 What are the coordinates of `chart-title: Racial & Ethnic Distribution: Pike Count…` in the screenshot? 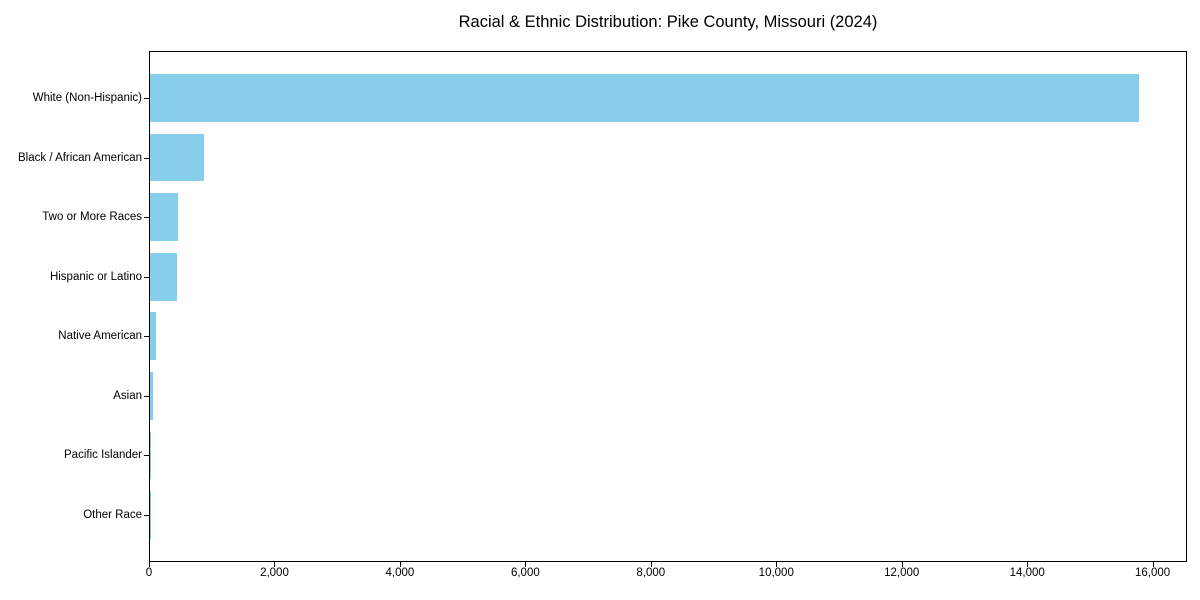 It's located at (668, 22).